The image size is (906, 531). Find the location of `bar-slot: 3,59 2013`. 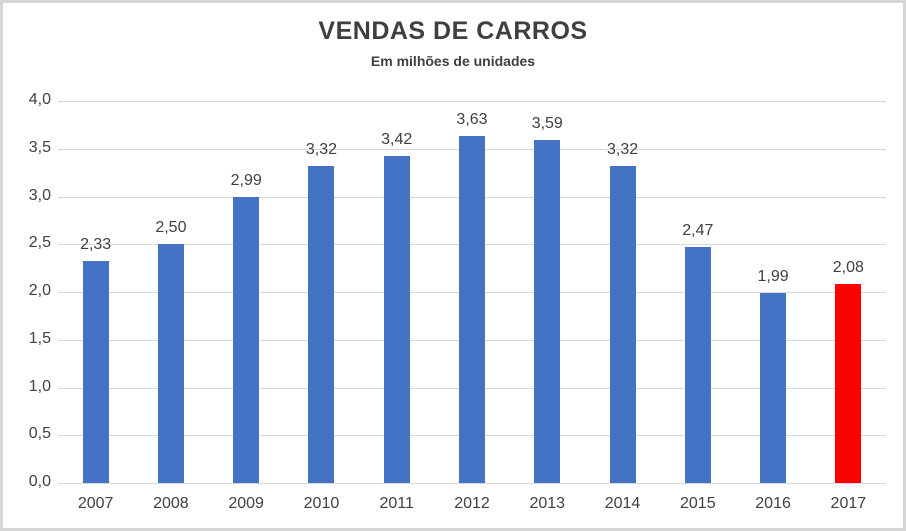

bar-slot: 3,59 2013 is located at coordinates (547, 306).